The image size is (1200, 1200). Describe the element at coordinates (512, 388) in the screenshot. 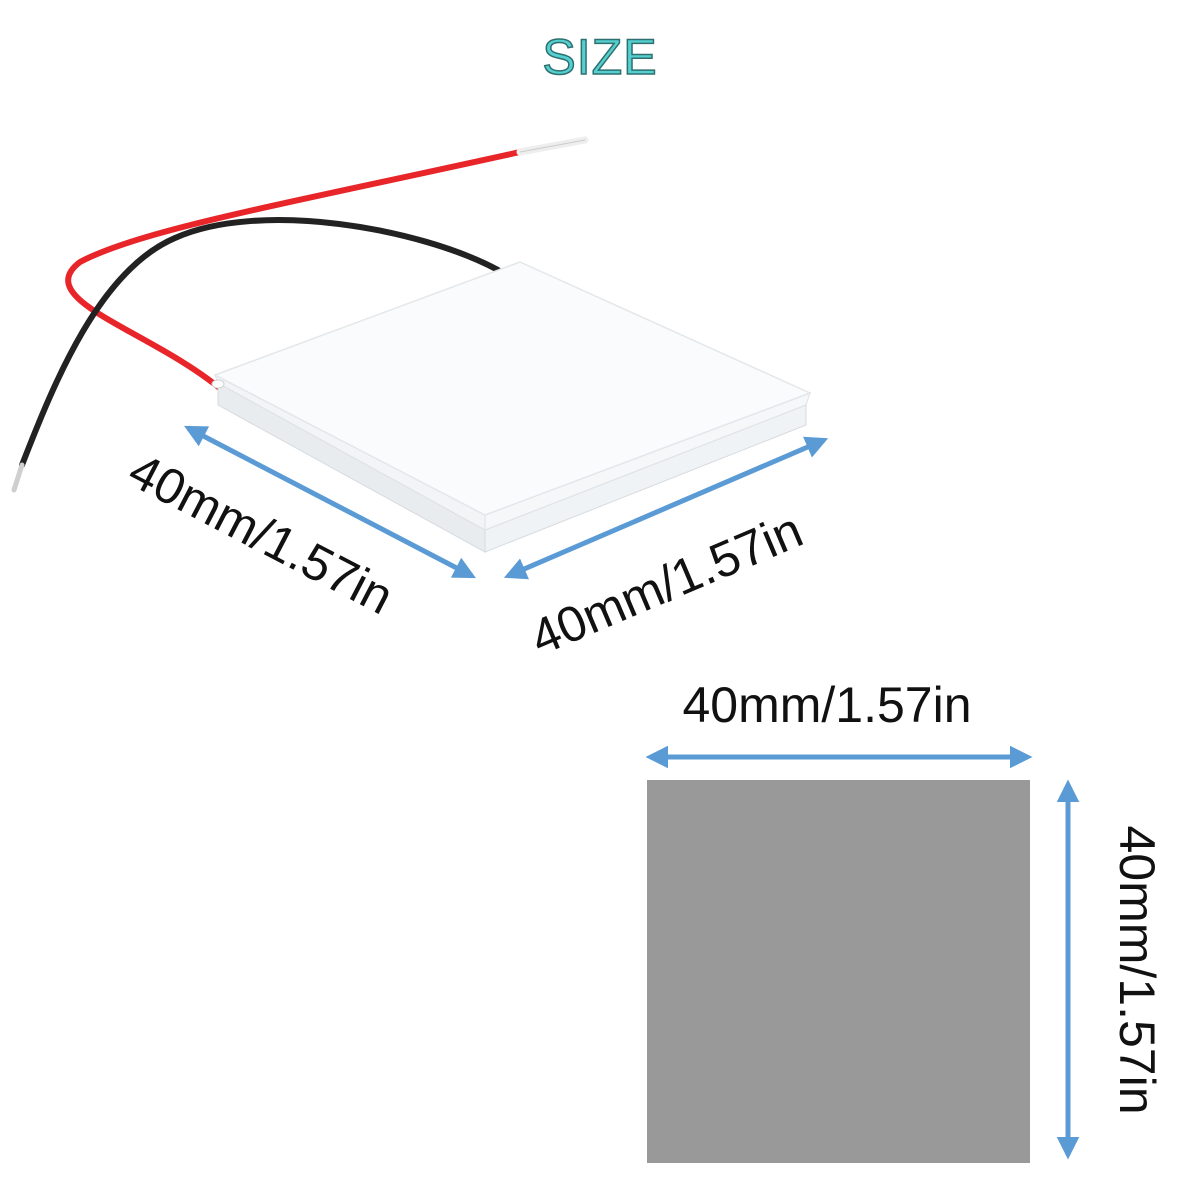

I see `plate-top-face` at that location.